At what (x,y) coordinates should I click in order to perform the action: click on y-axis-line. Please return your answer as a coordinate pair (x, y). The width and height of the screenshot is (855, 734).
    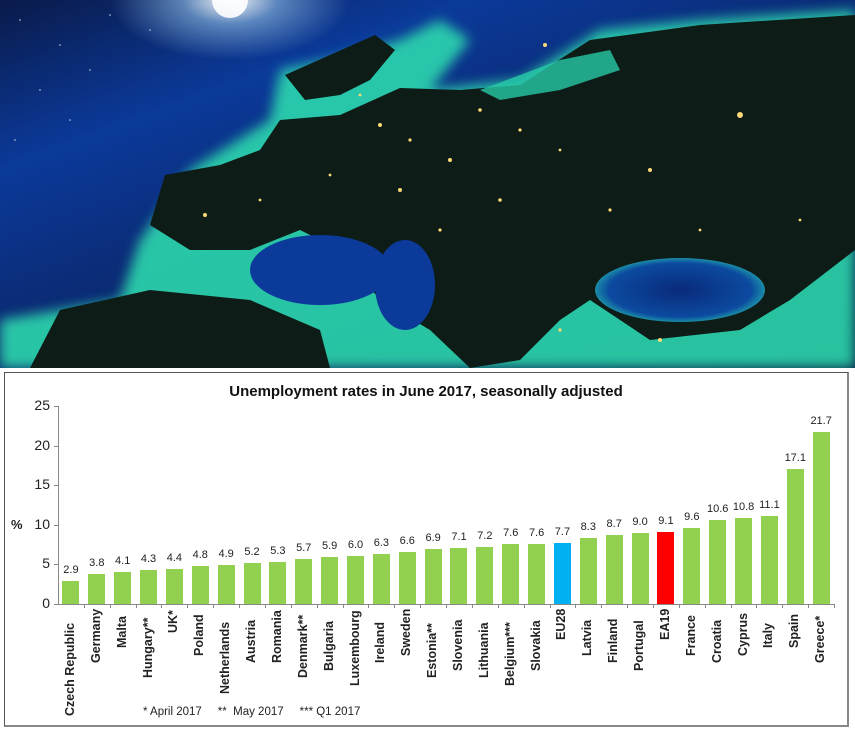
    Looking at the image, I should click on (58, 505).